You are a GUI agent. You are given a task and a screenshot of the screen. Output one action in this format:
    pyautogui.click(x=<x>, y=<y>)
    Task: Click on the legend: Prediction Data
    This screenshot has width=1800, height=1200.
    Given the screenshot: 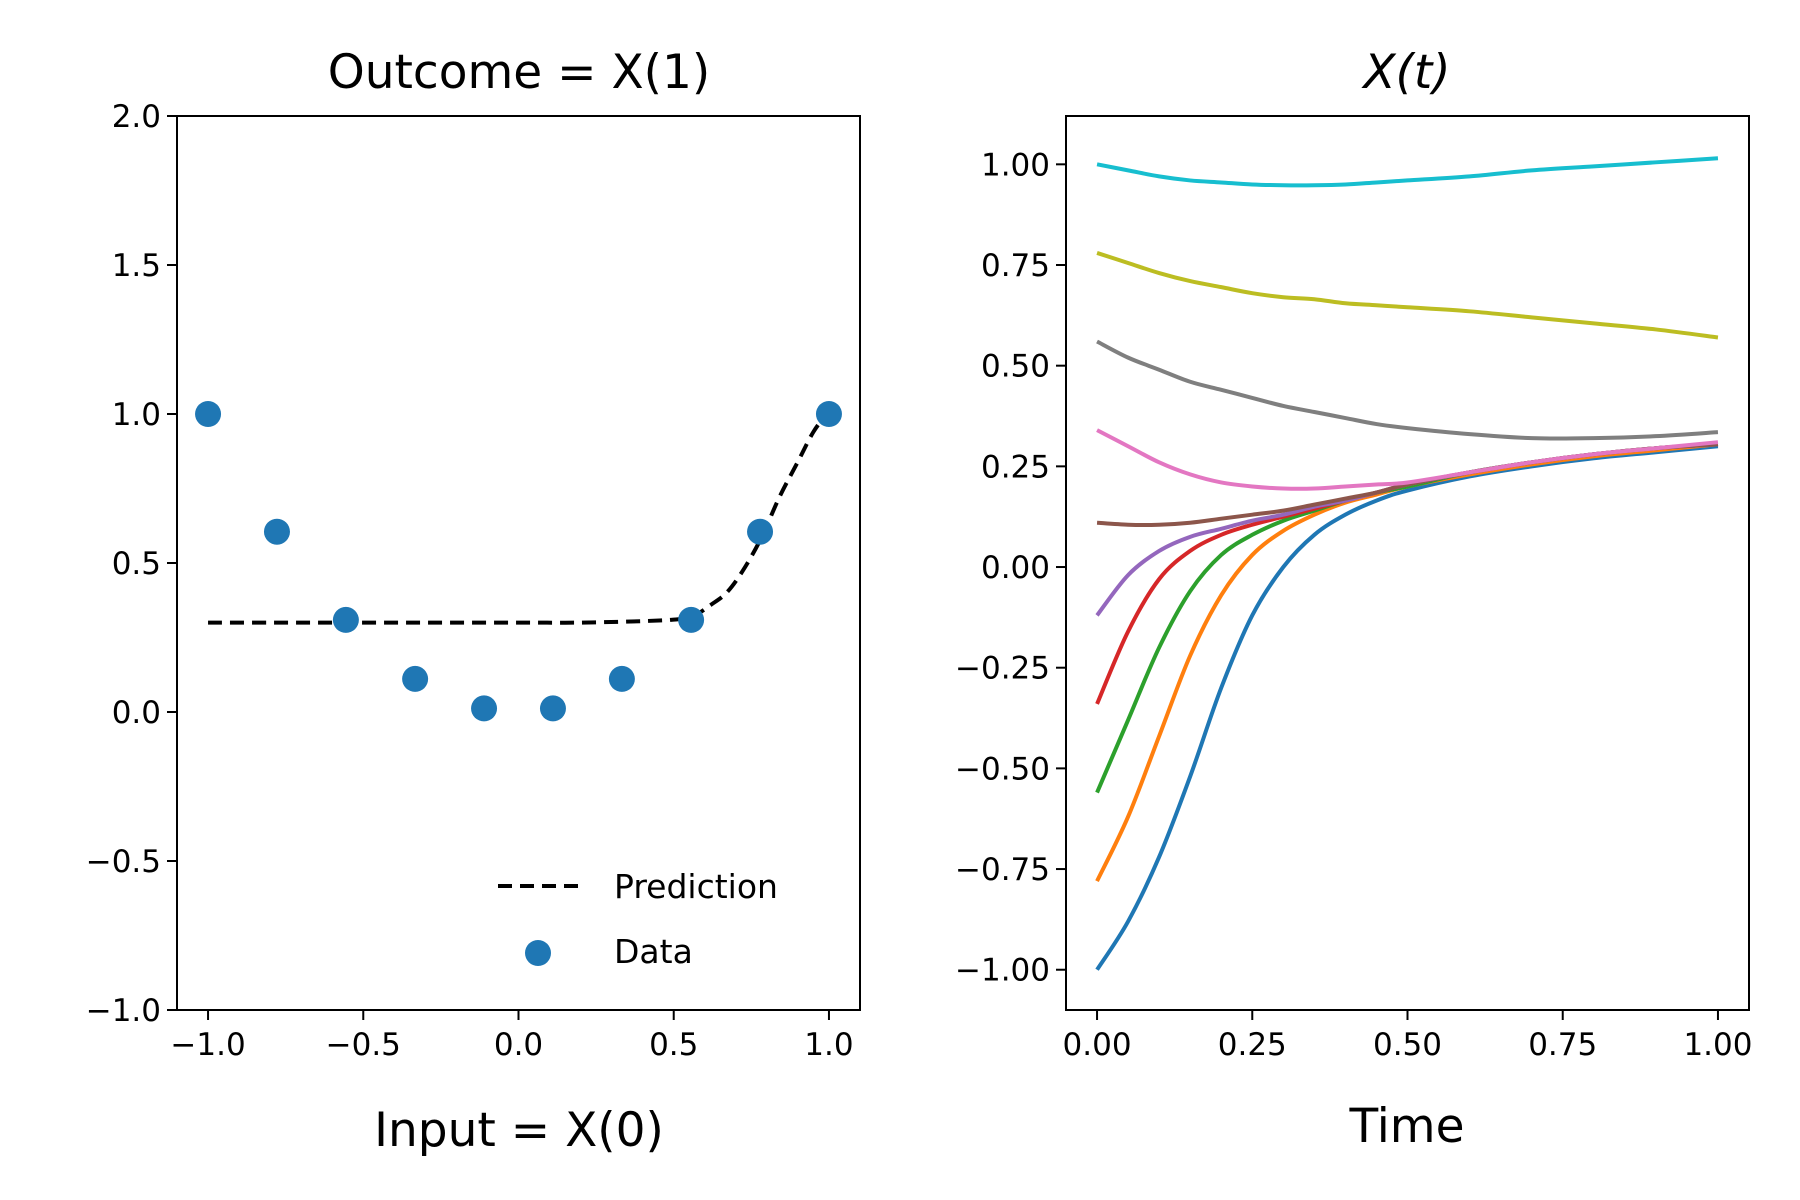 What is the action you would take?
    pyautogui.click(x=638, y=919)
    